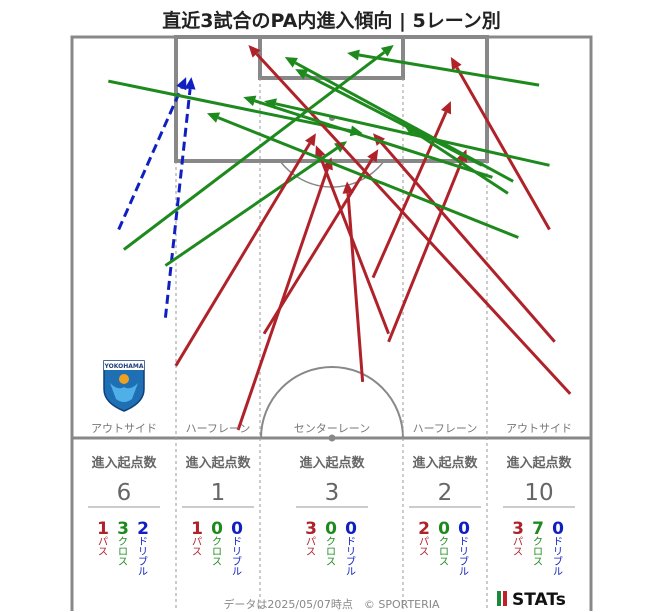  I want to click on brand-logo: STATs, so click(531, 600).